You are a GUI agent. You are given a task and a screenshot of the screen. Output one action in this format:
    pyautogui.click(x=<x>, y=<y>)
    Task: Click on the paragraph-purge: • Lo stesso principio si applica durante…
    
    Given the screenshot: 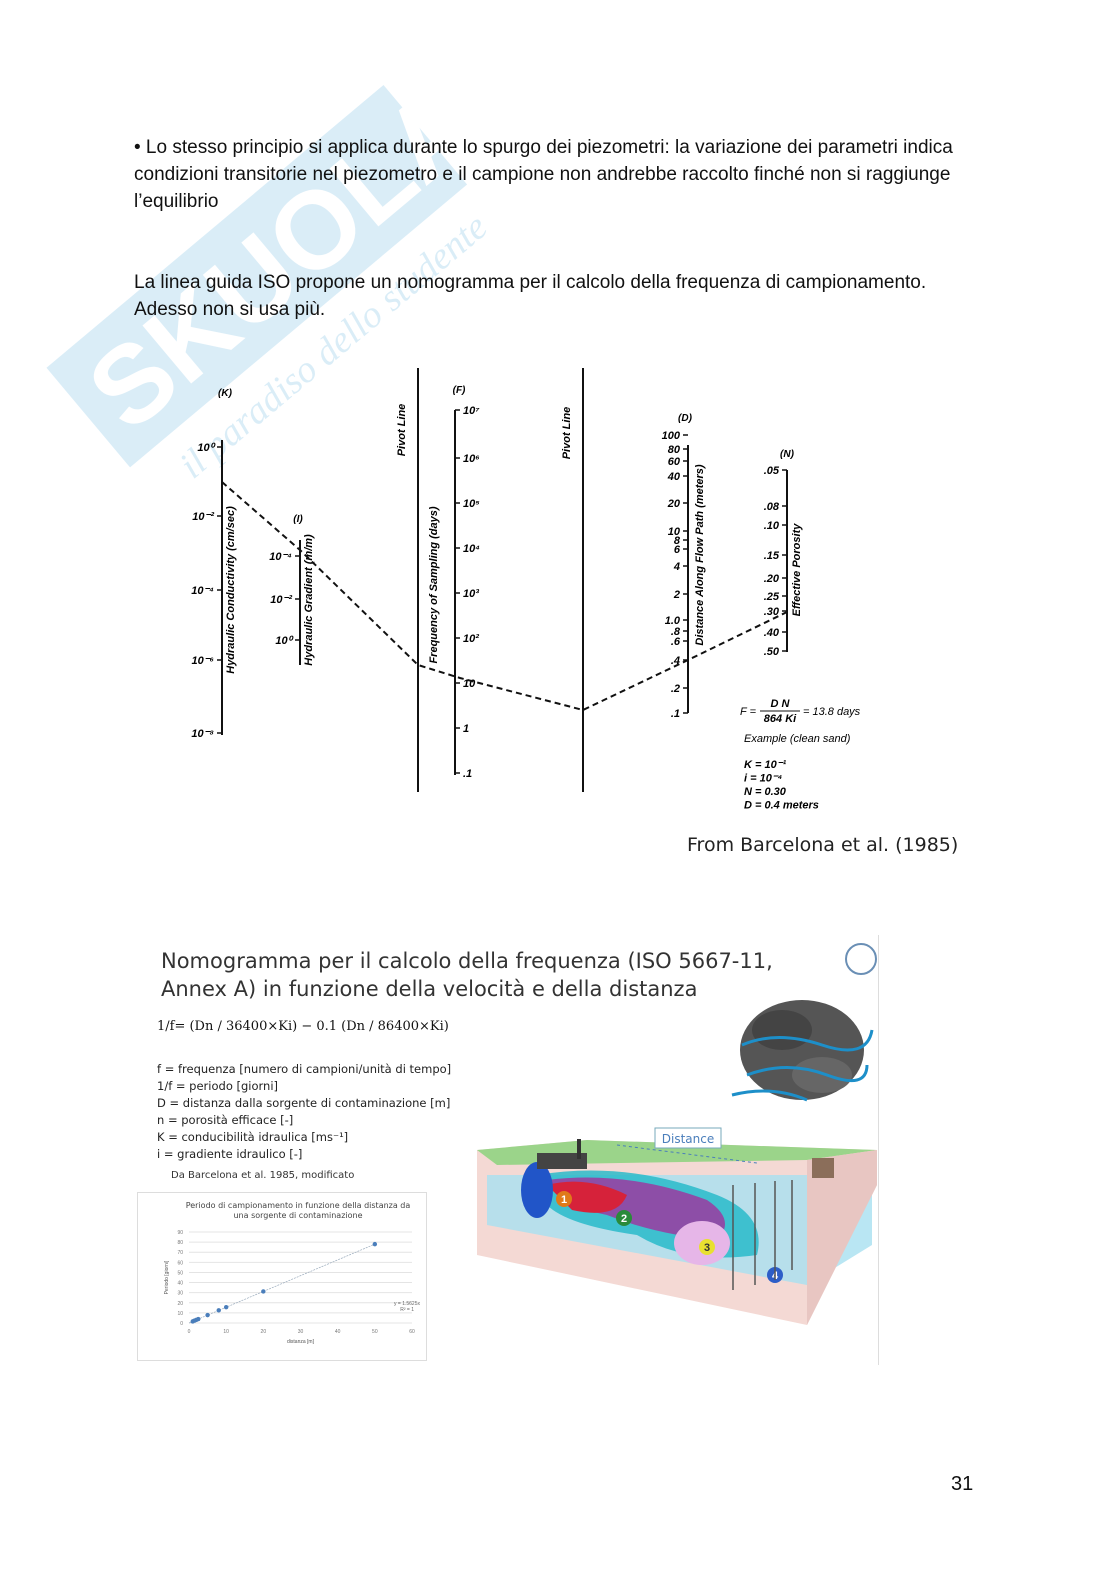 What is the action you would take?
    pyautogui.click(x=543, y=174)
    